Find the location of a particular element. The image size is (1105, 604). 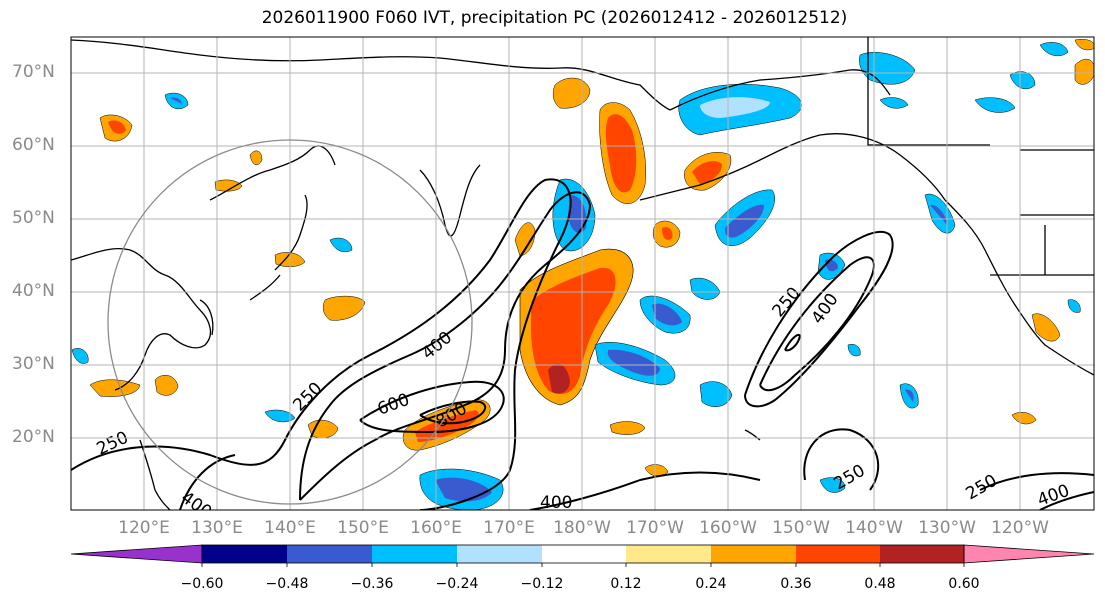

contour-250-east-inner is located at coordinates (817, 324).